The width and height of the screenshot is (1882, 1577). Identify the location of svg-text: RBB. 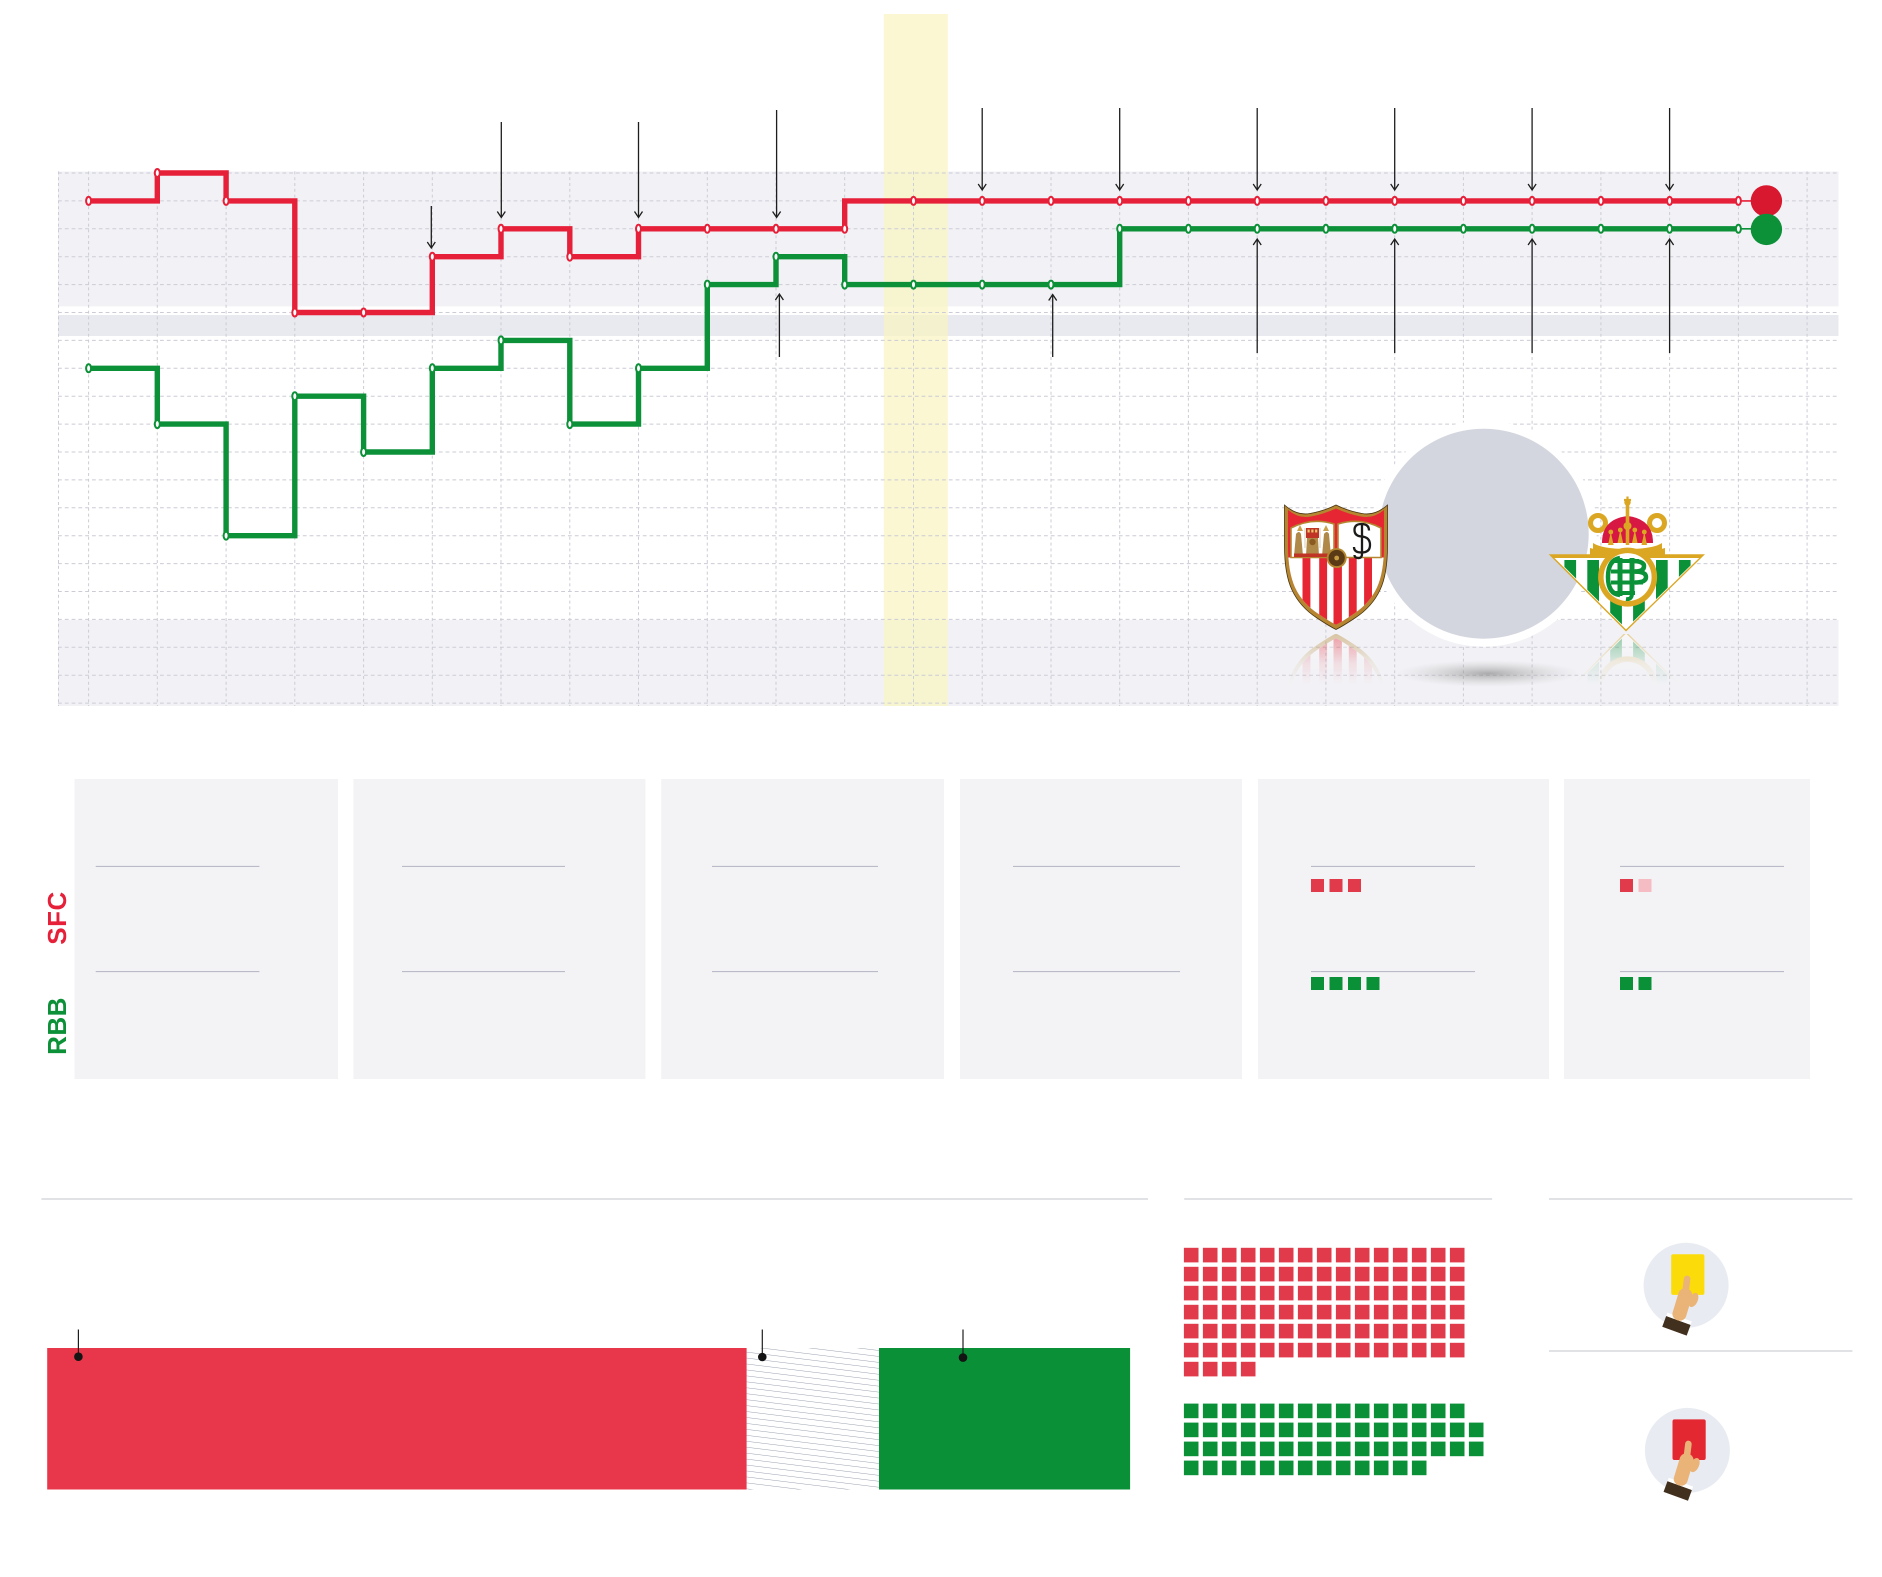
(57, 1026).